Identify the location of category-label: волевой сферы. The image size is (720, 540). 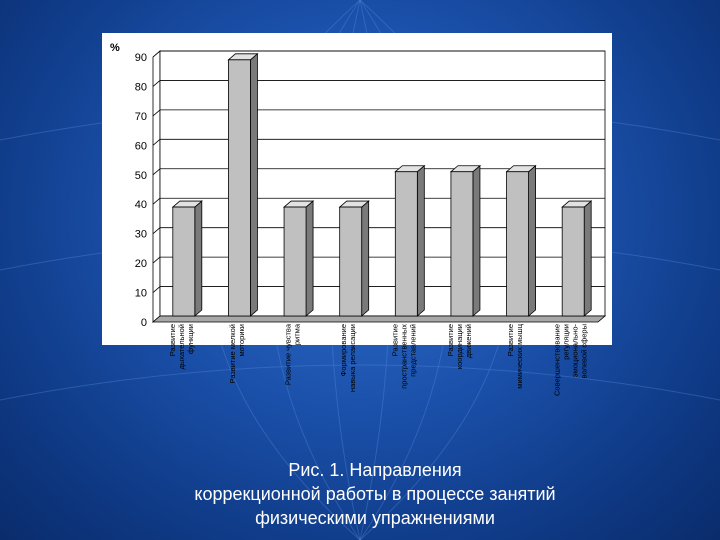
(584, 351).